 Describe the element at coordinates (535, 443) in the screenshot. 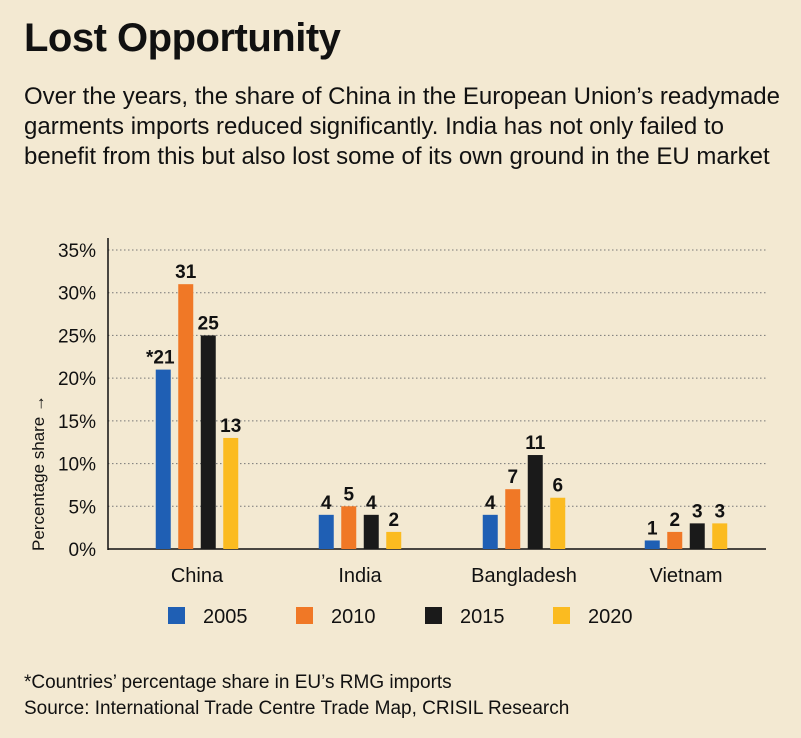

I see `data-label: 11` at that location.